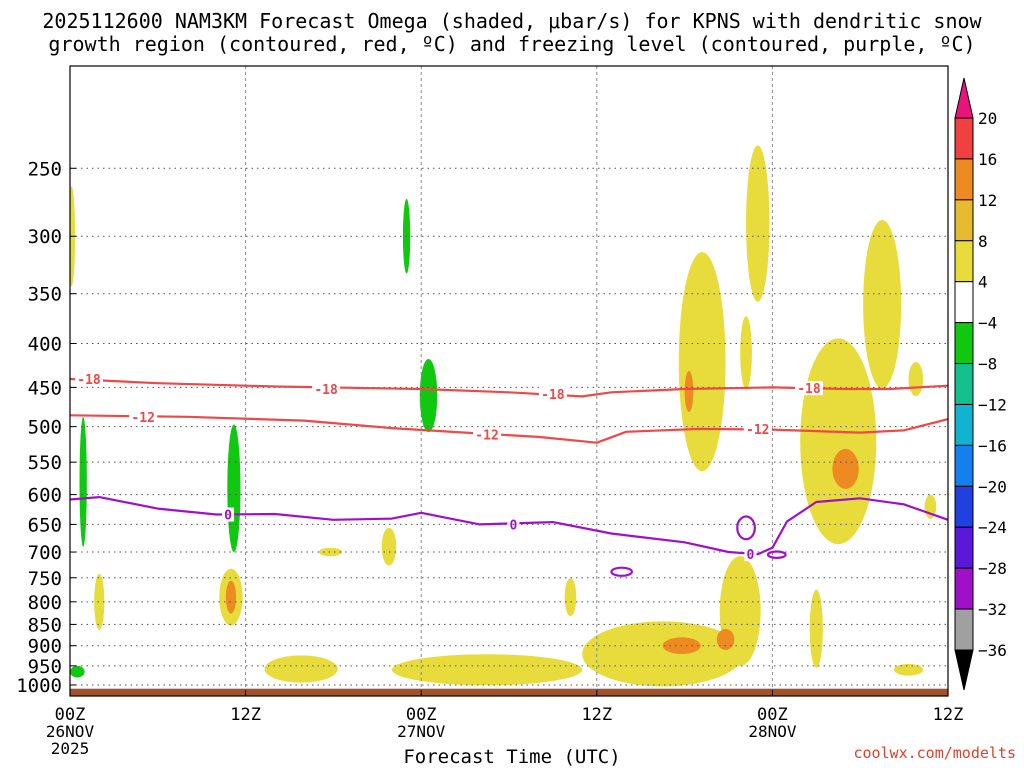 This screenshot has height=768, width=1024. What do you see at coordinates (992, 527) in the screenshot?
I see `colorbar-label-10: −24` at bounding box center [992, 527].